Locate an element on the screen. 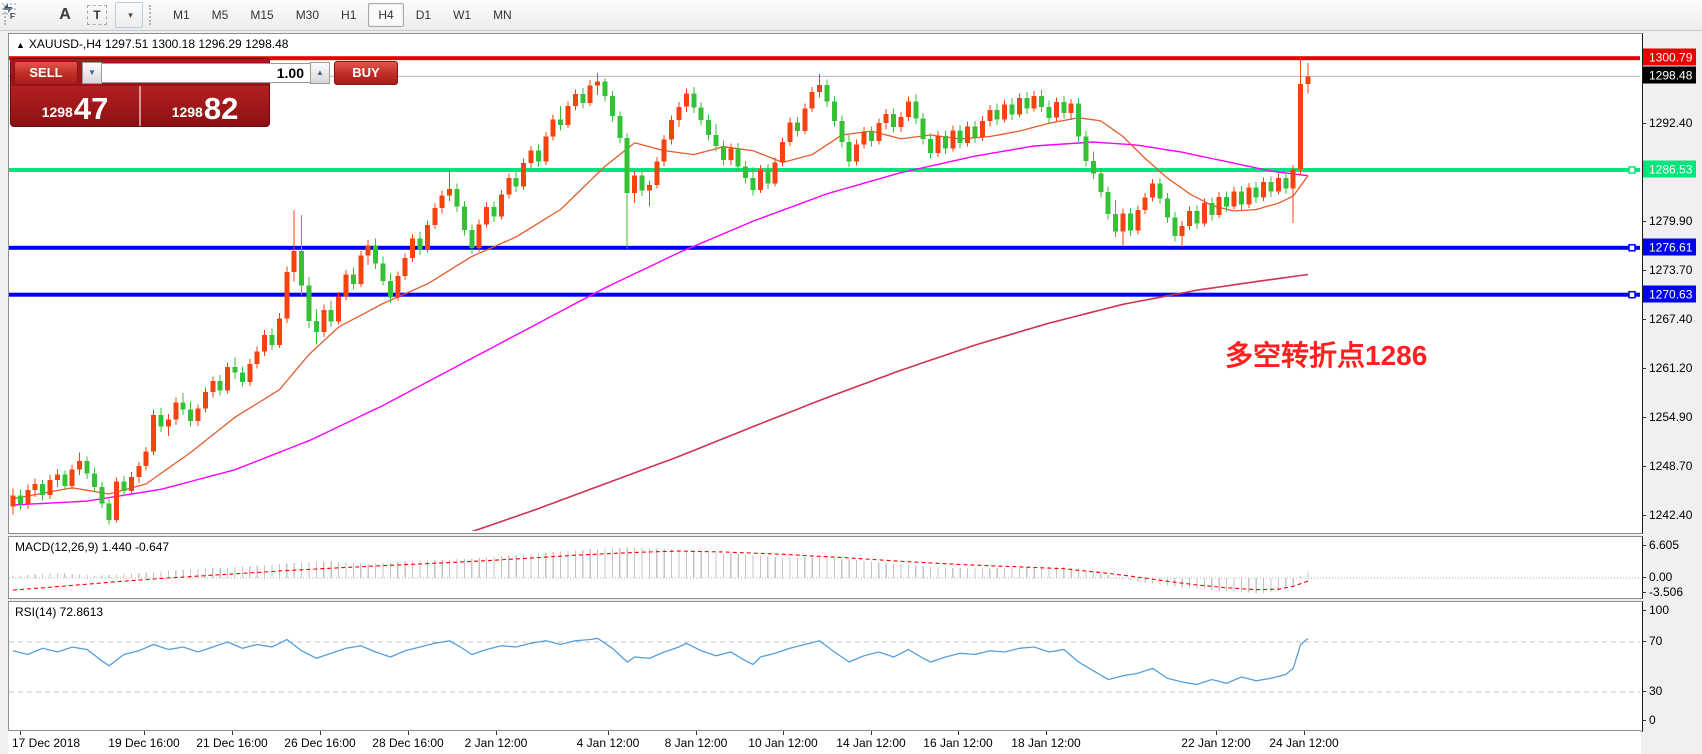  macd-label: MACD(12,26,9) 1.440 -0.647 is located at coordinates (92, 547).